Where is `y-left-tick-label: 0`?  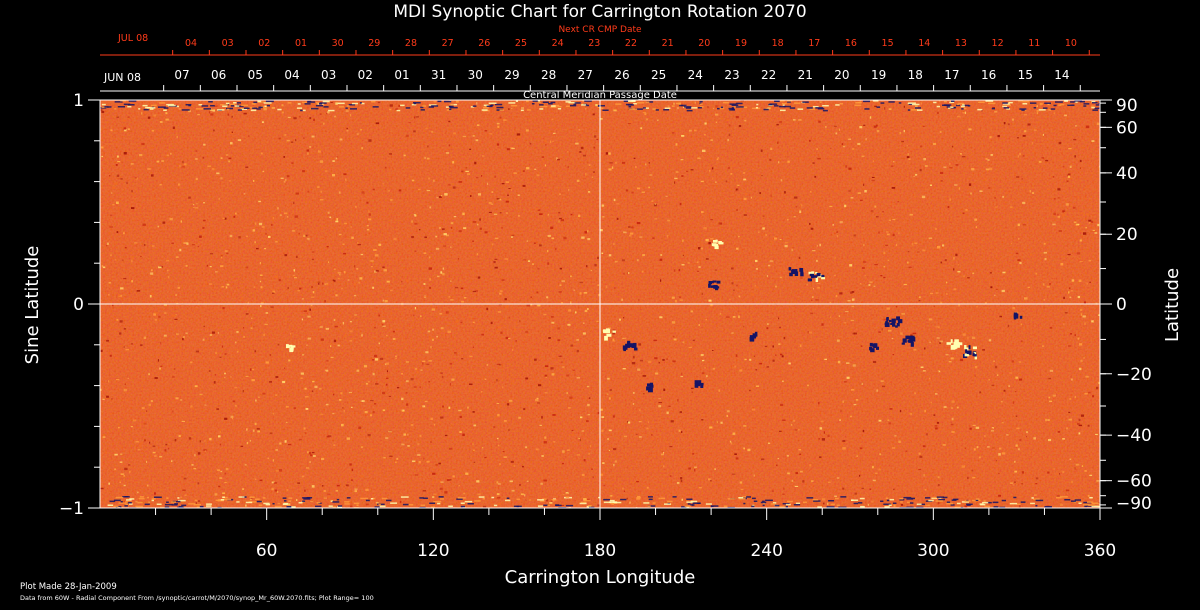 y-left-tick-label: 0 is located at coordinates (78, 305).